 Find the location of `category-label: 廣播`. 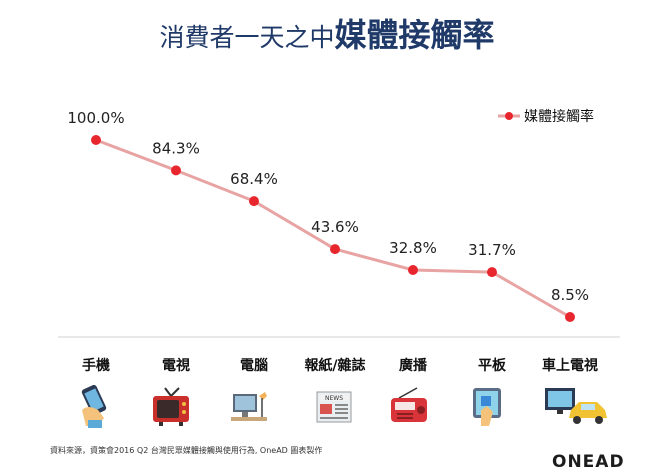

category-label: 廣播 is located at coordinates (413, 365).